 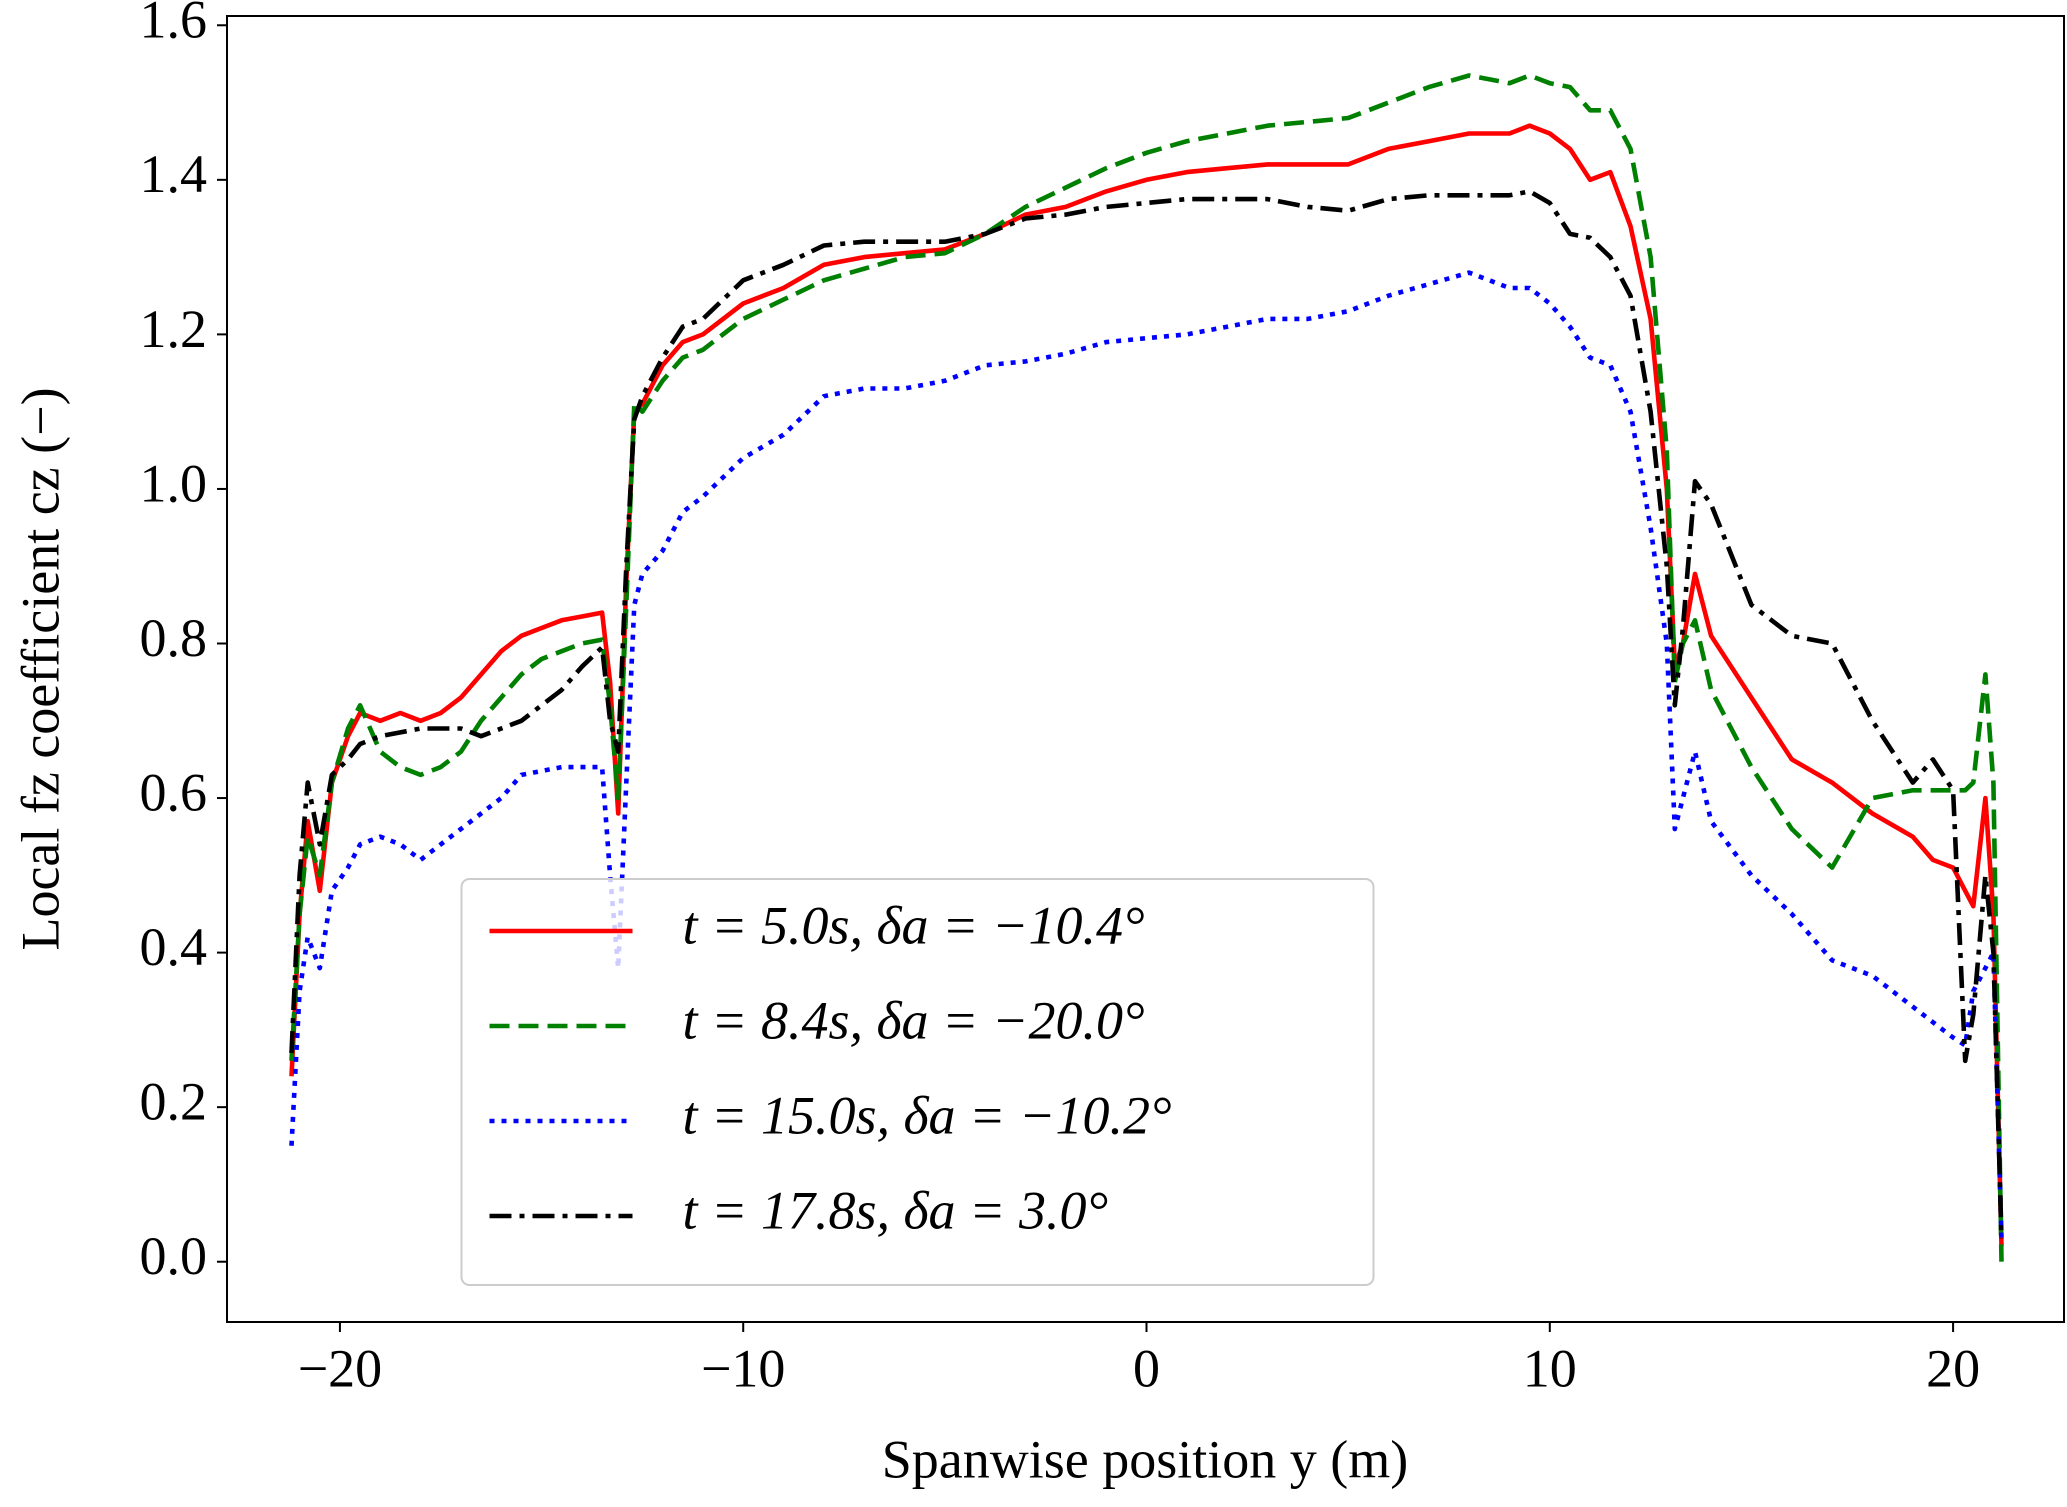 What do you see at coordinates (896, 1210) in the screenshot?
I see `legend-label: t = 17.8s, δa = 3.0°` at bounding box center [896, 1210].